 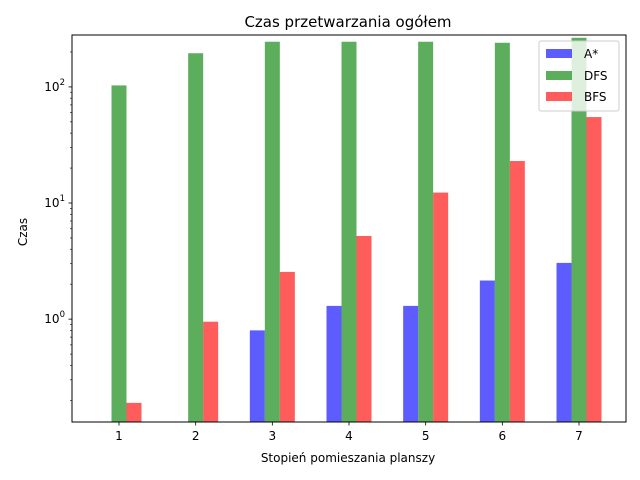 What do you see at coordinates (591, 54) in the screenshot?
I see `legend-label-a-star: A*` at bounding box center [591, 54].